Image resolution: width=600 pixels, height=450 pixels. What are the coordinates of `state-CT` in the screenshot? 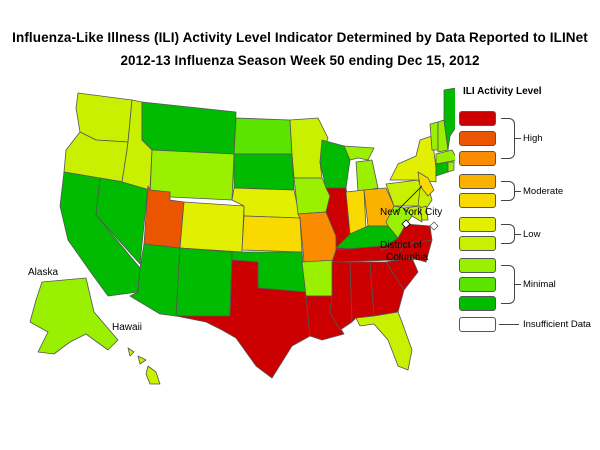 It's located at (442, 169).